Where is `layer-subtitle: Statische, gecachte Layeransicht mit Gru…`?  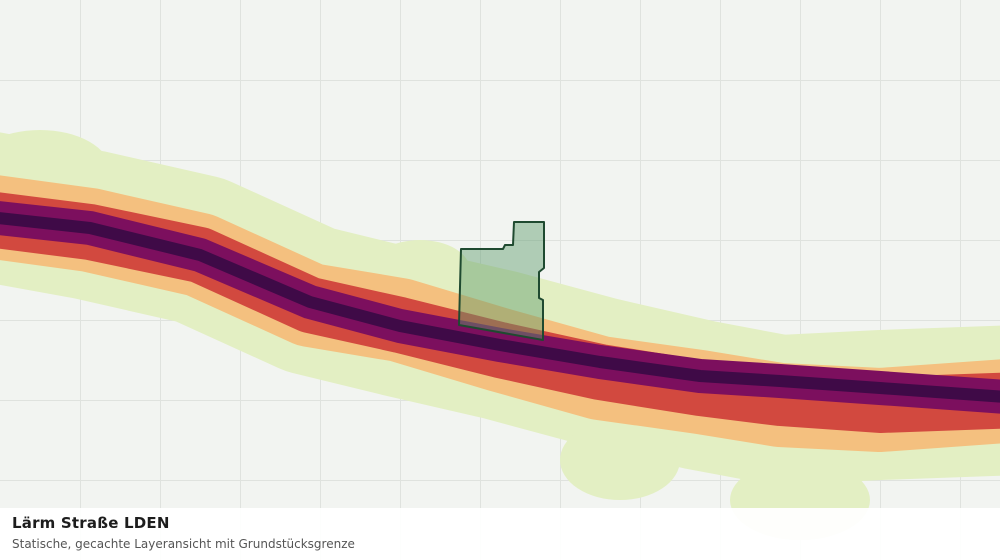 layer-subtitle: Statische, gecachte Layeransicht mit Gru… is located at coordinates (183, 544).